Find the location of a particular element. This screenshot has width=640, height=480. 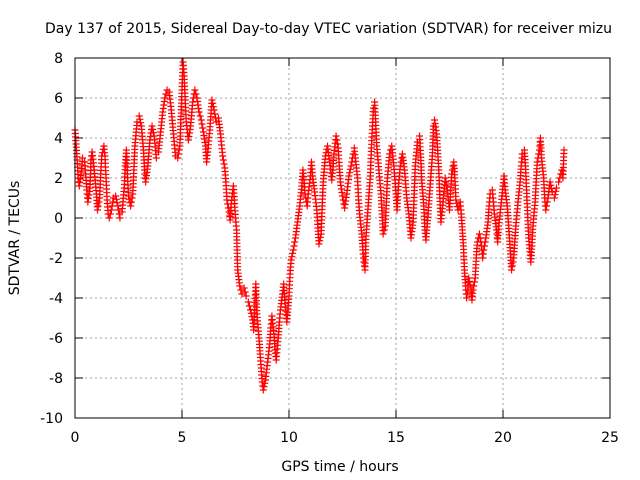

y-tick-label: 6 is located at coordinates (58, 99).